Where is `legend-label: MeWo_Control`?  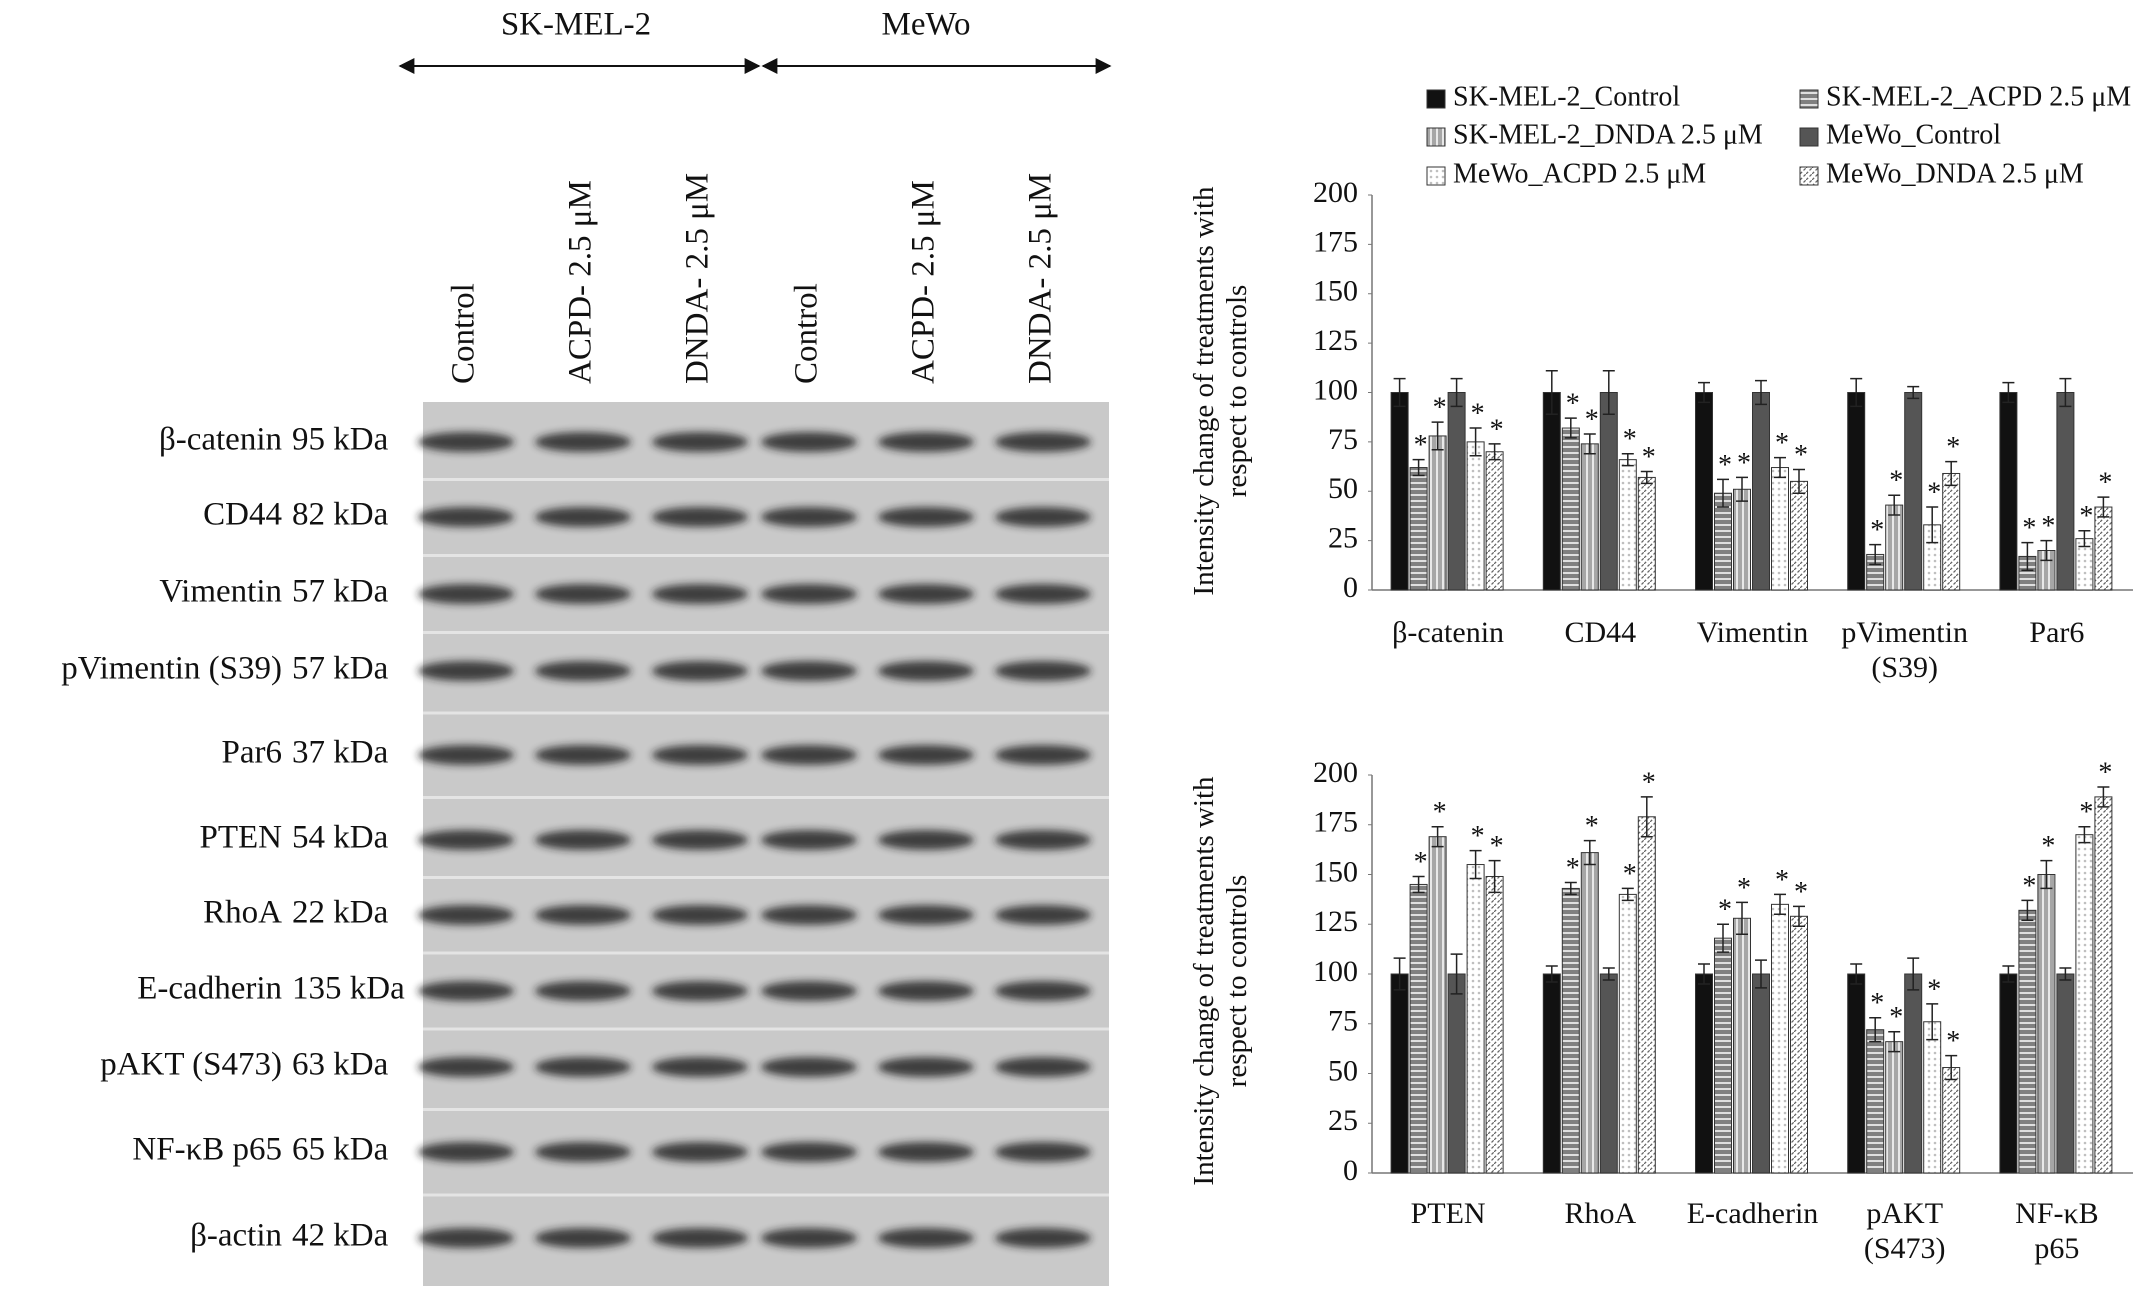
legend-label: MeWo_Control is located at coordinates (1913, 134).